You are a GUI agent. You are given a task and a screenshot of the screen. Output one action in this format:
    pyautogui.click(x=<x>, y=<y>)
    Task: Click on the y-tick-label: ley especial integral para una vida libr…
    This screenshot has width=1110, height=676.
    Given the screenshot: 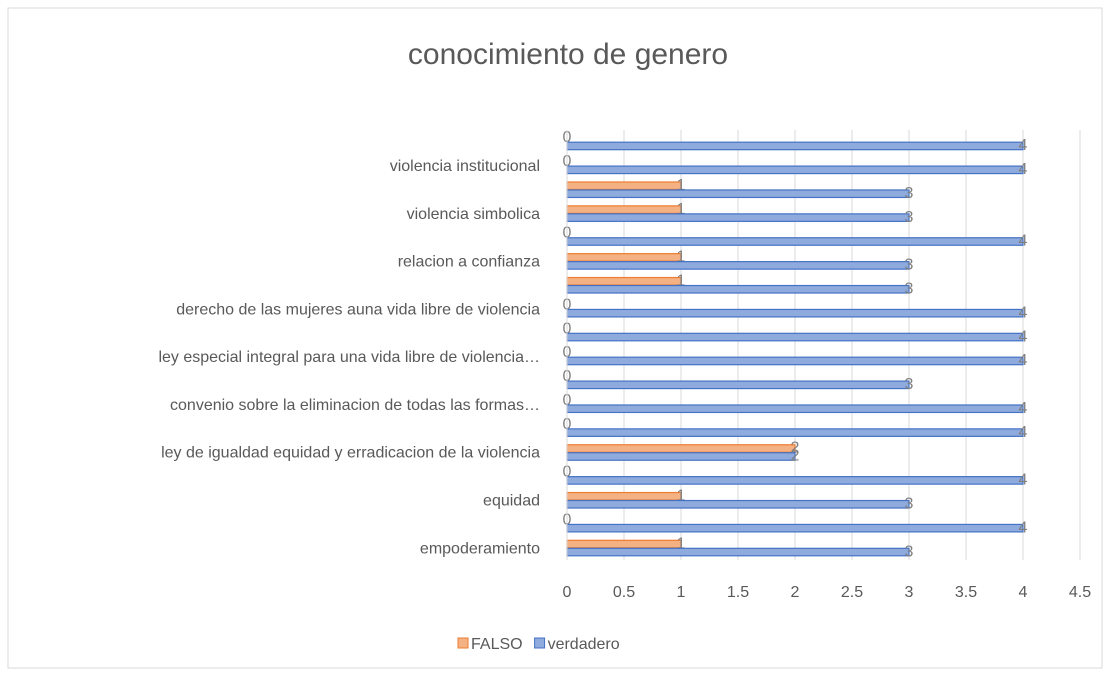 What is the action you would take?
    pyautogui.click(x=349, y=357)
    